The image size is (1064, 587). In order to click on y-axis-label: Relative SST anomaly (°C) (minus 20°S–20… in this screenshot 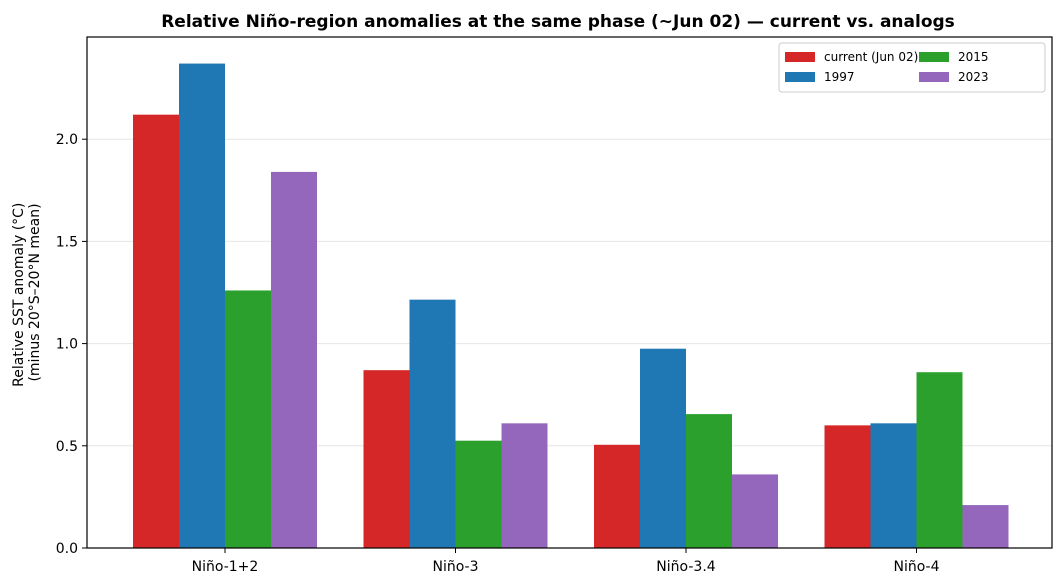, I will do `click(27, 292)`.